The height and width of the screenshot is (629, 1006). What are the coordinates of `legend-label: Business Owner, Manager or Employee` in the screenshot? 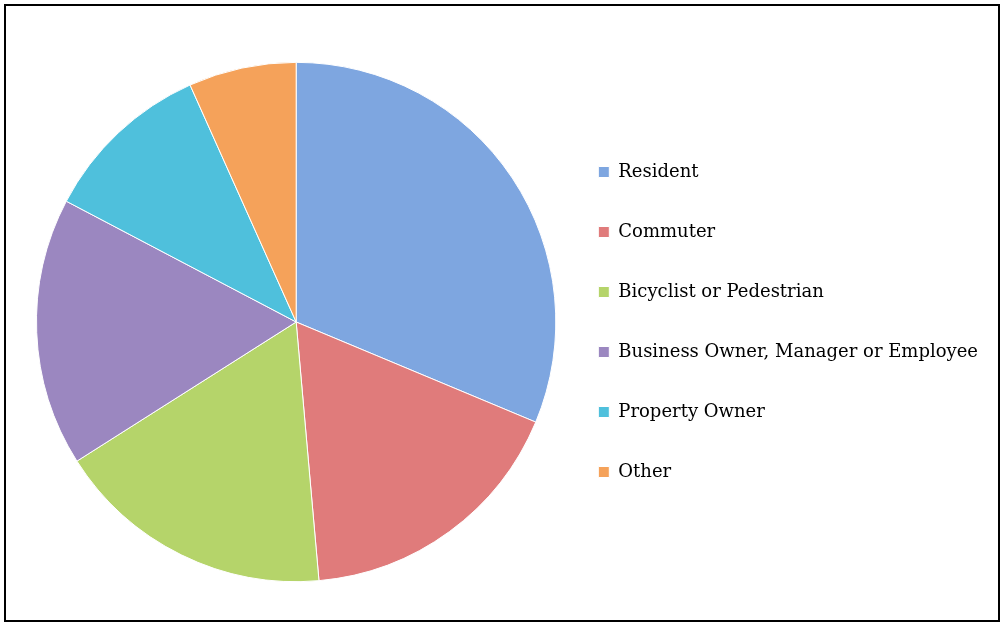 It's located at (798, 350).